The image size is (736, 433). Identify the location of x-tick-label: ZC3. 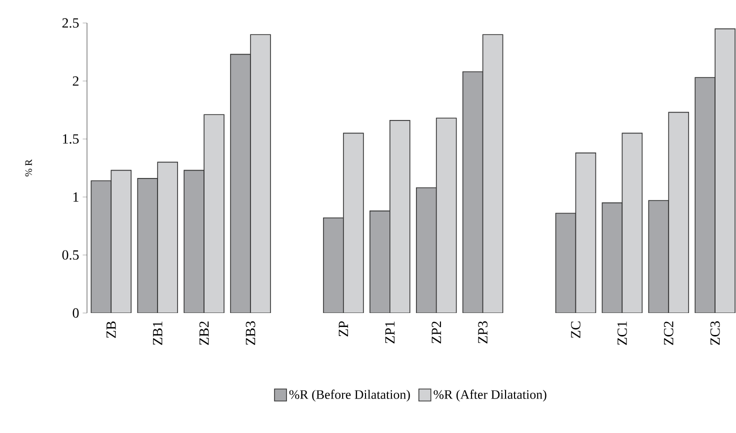
(715, 333).